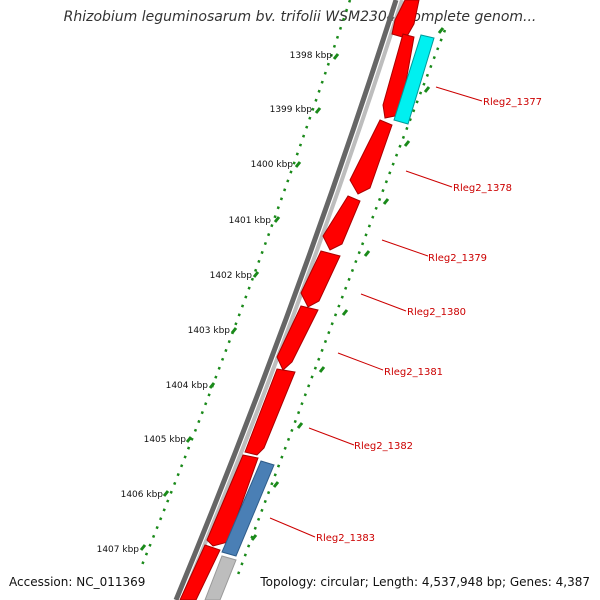 The height and width of the screenshot is (600, 600). I want to click on kbp-label: 1404 kbp, so click(187, 386).